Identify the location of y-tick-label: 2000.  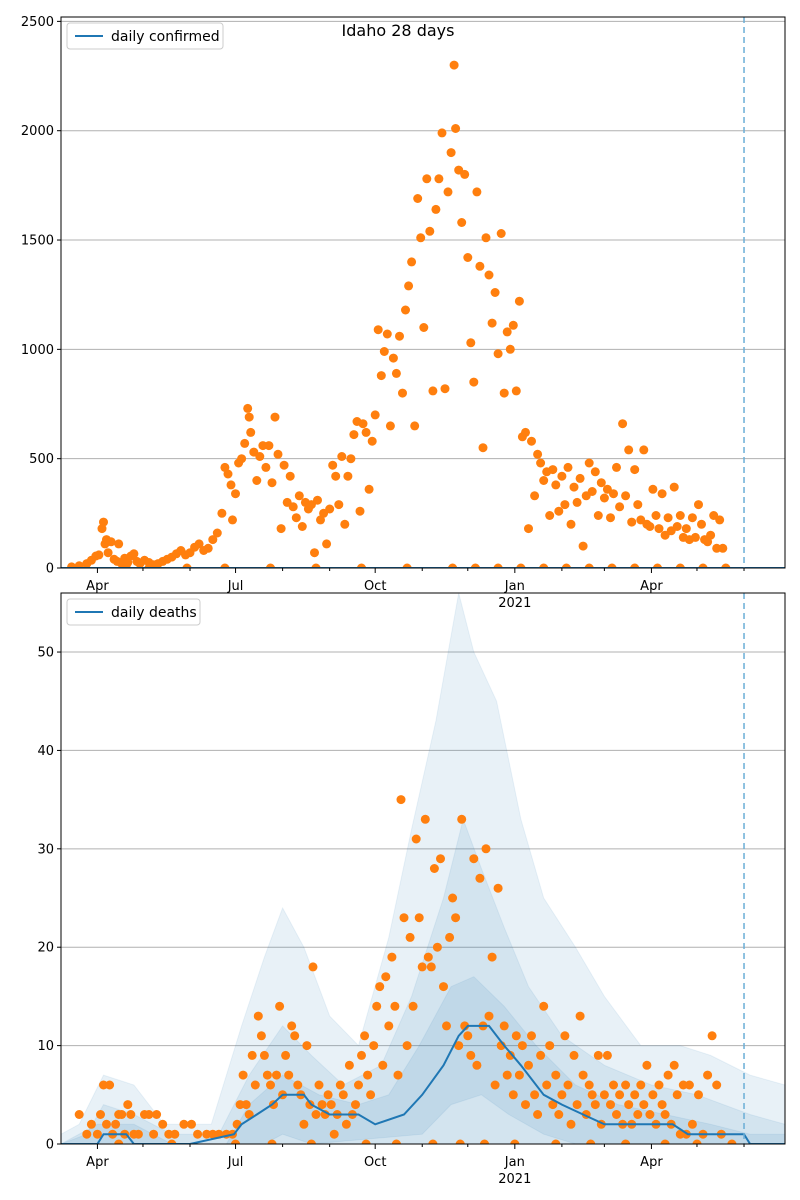
(37, 131).